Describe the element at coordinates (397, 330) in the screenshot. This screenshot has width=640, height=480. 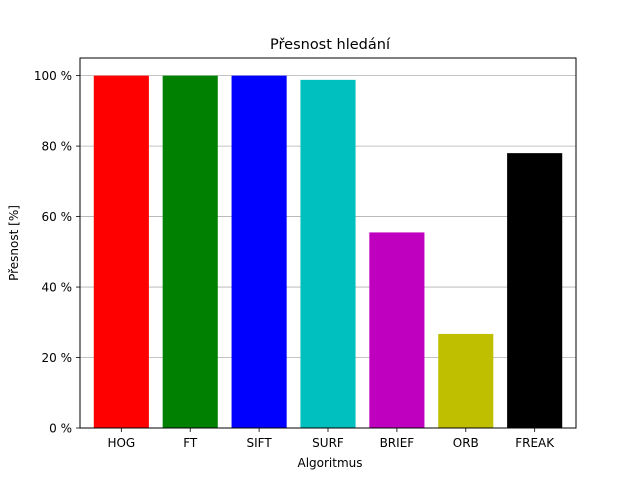
I see `bar-brief` at that location.